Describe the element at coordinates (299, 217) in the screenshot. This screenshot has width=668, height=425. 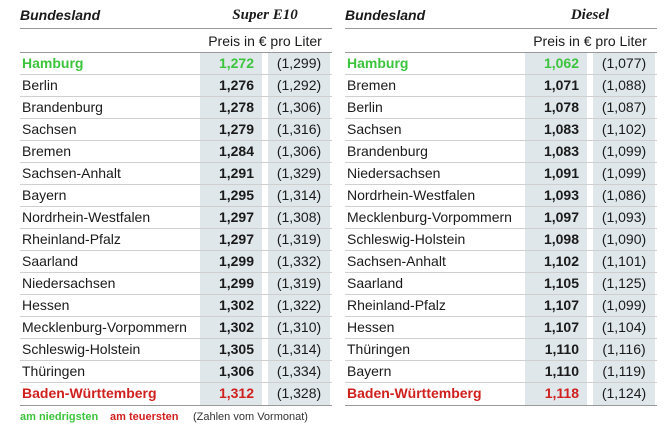
I see `previous-price: (1,308)` at that location.